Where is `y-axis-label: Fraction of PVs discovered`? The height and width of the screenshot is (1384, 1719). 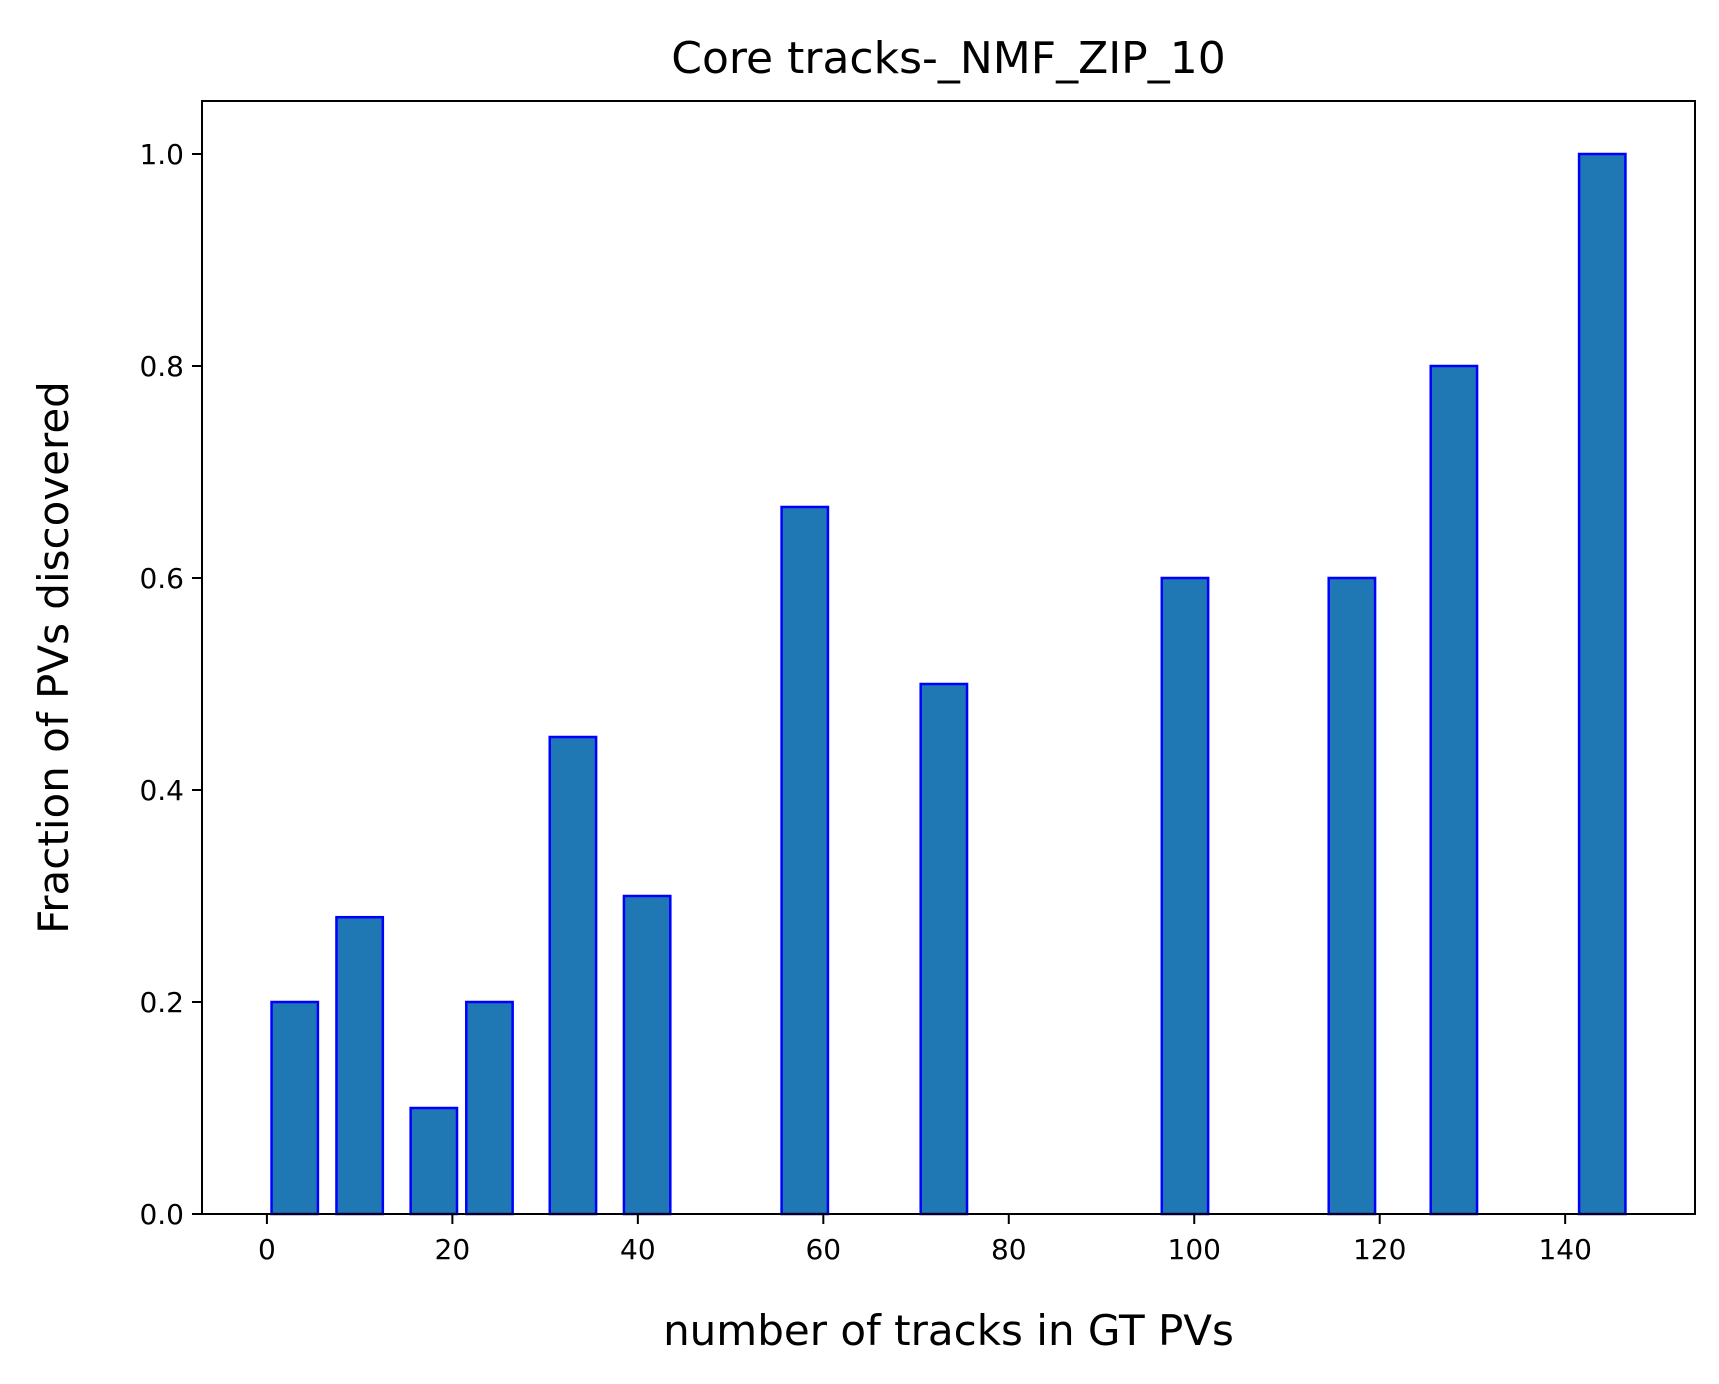
y-axis-label: Fraction of PVs discovered is located at coordinates (53, 657).